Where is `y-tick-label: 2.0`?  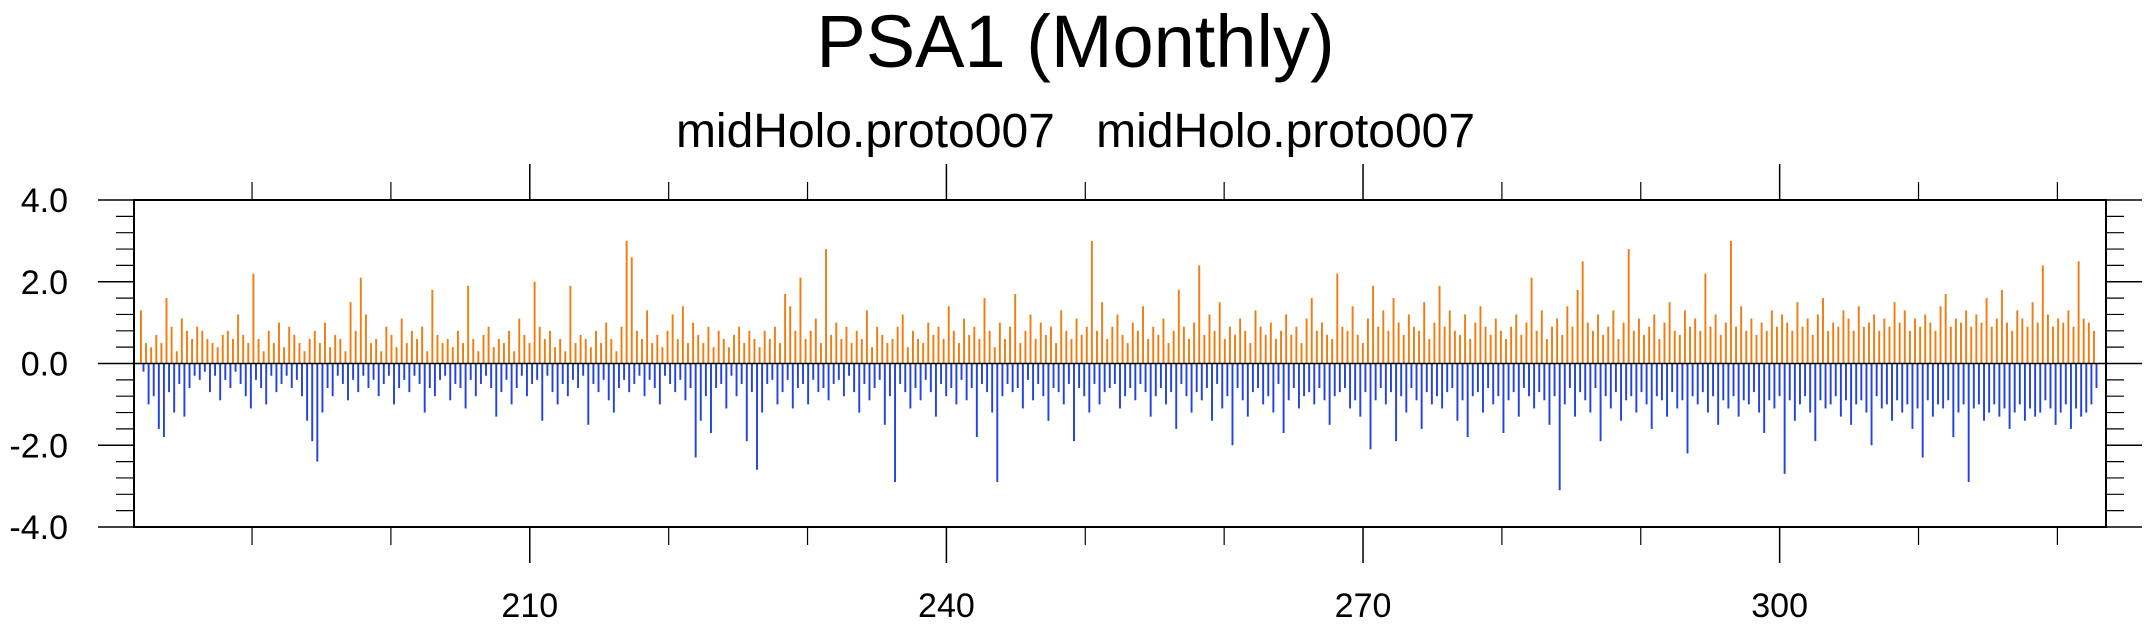 y-tick-label: 2.0 is located at coordinates (44, 283).